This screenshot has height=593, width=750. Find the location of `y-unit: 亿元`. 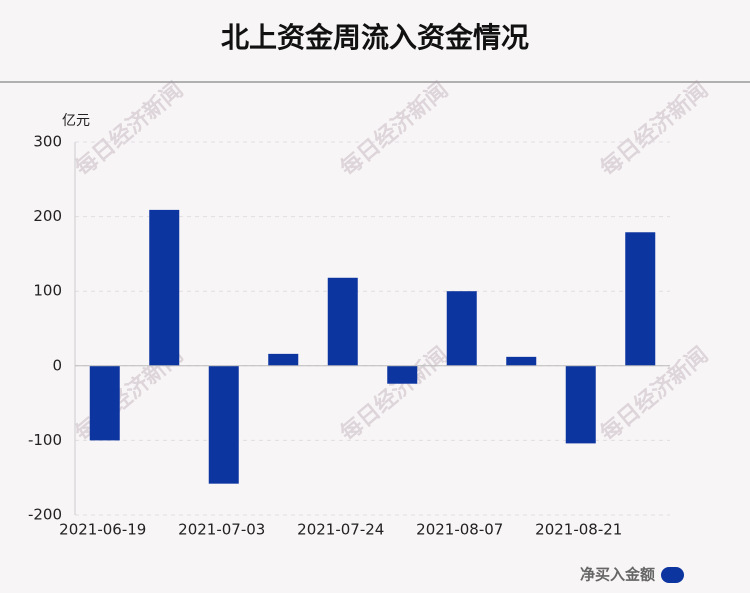

y-unit: 亿元 is located at coordinates (76, 121).